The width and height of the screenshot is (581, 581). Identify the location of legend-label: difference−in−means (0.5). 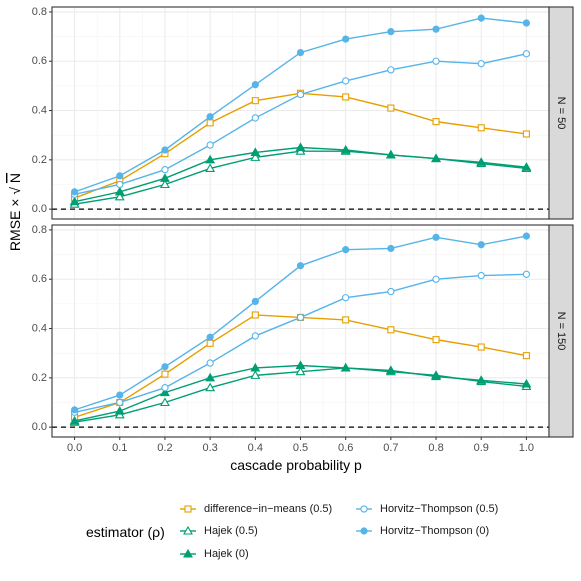
(268, 509).